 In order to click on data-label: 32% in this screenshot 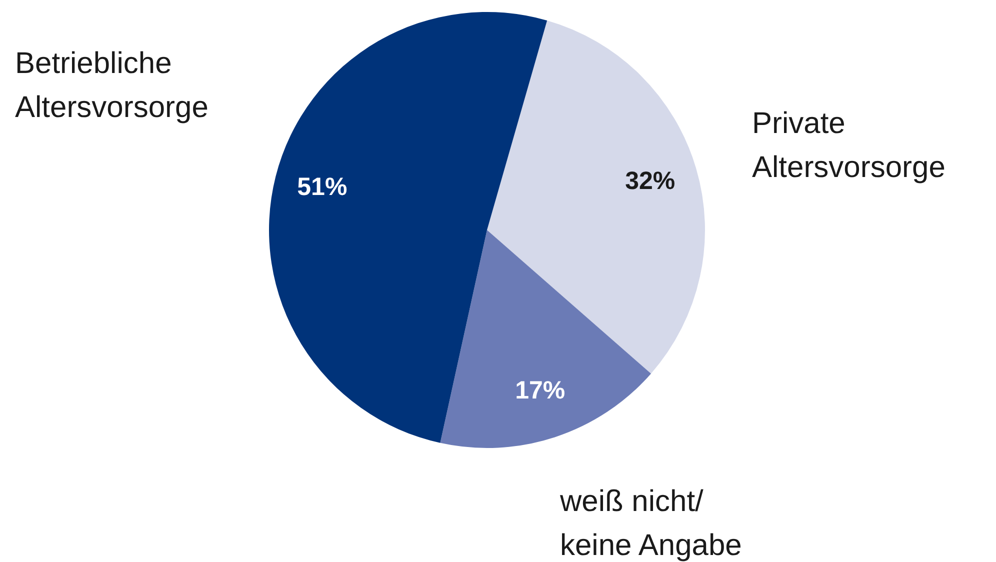, I will do `click(650, 180)`.